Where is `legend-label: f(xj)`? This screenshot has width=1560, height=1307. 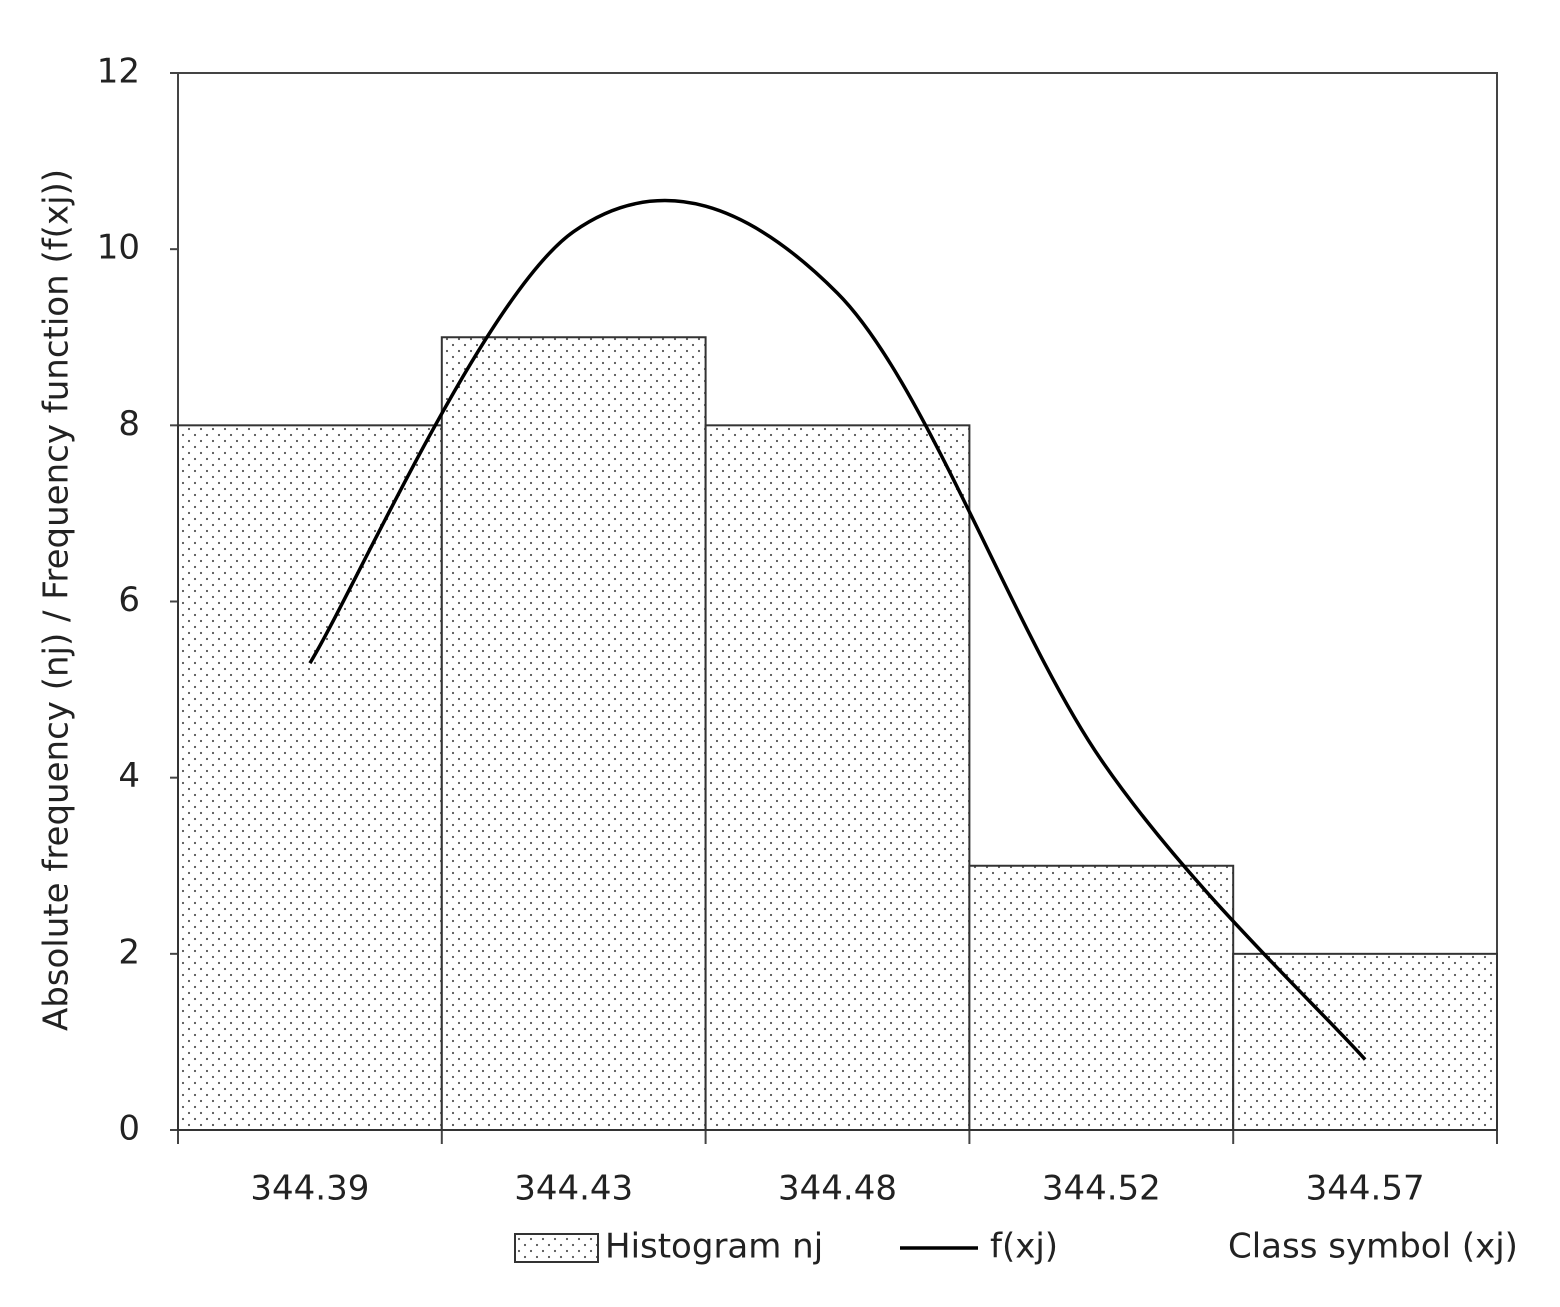
legend-label: f(xj) is located at coordinates (1024, 1247).